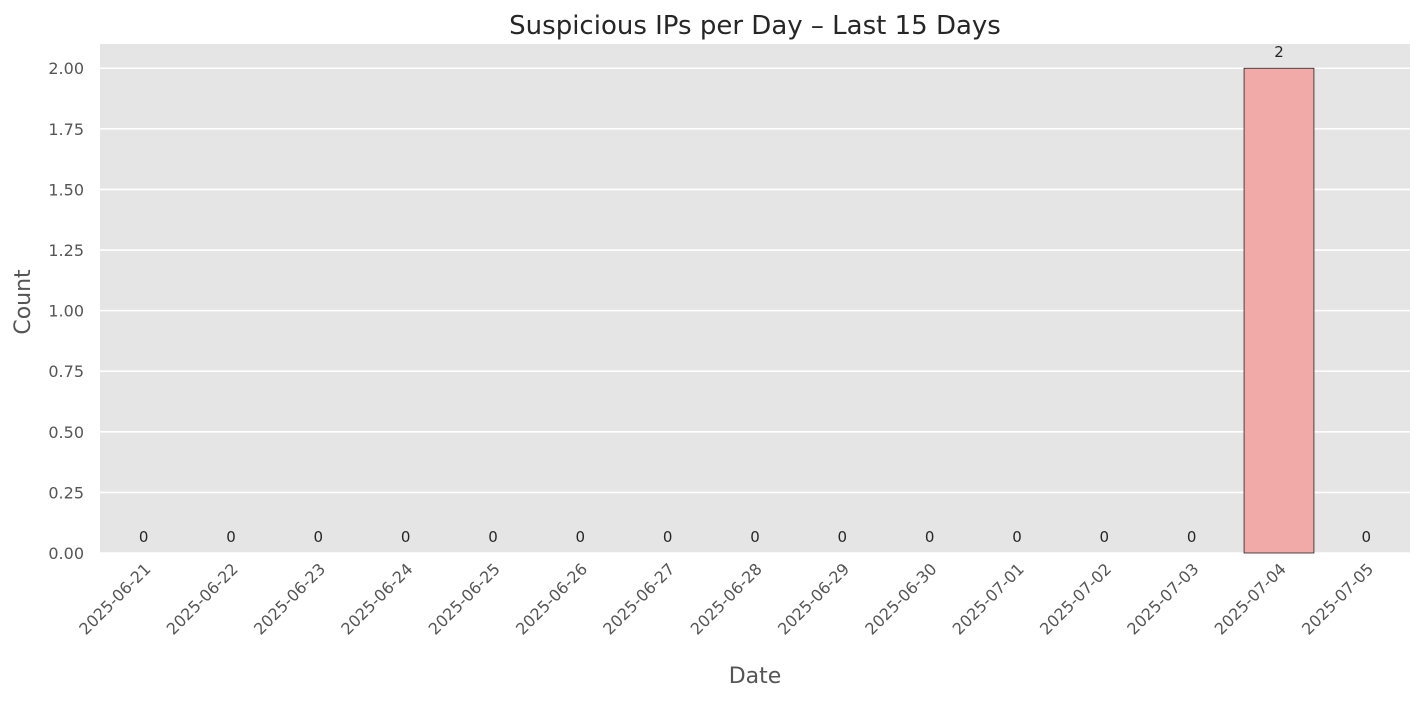  I want to click on x-tick-label: 2025-07-03, so click(1162, 598).